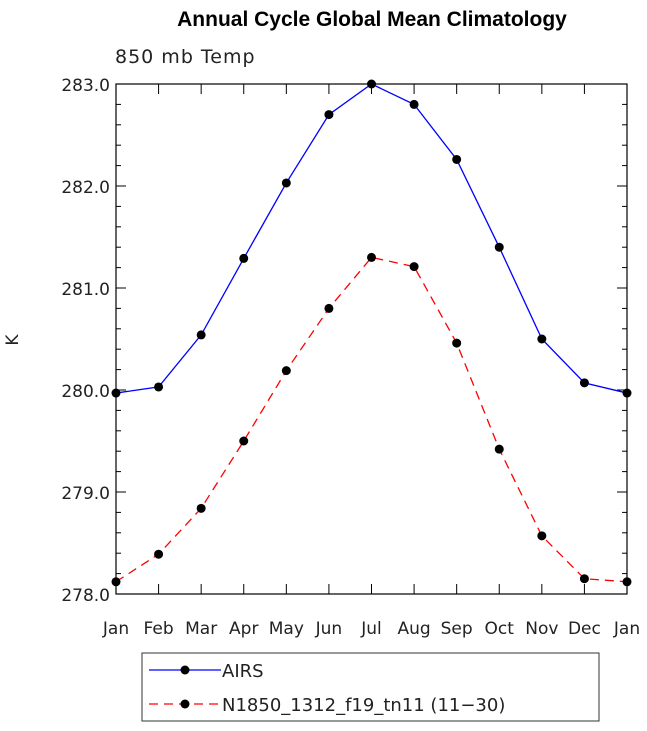 This screenshot has width=647, height=731. What do you see at coordinates (363, 705) in the screenshot?
I see `legend-label: N1850_1312_f19_tn11 (11−30)` at bounding box center [363, 705].